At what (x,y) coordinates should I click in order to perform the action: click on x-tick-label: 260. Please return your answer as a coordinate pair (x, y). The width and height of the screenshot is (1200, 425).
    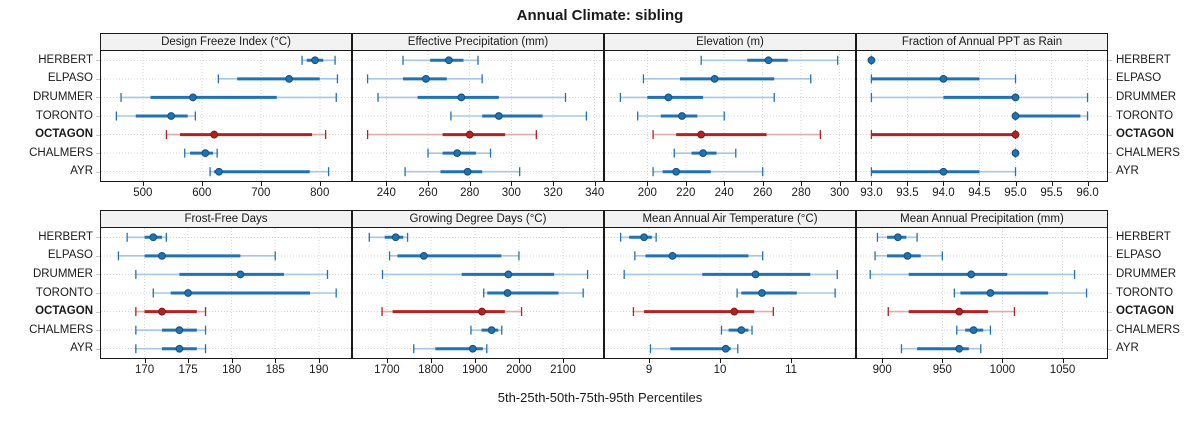
    Looking at the image, I should click on (763, 193).